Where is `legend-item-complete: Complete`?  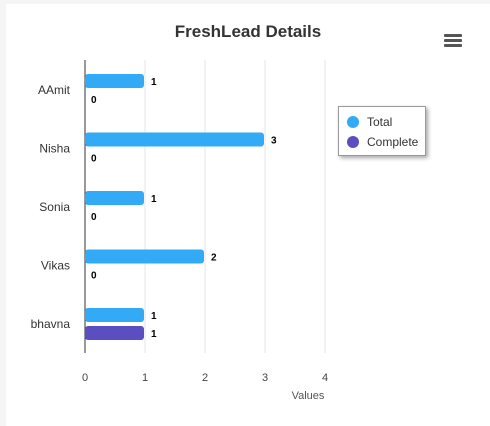 legend-item-complete: Complete is located at coordinates (382, 142).